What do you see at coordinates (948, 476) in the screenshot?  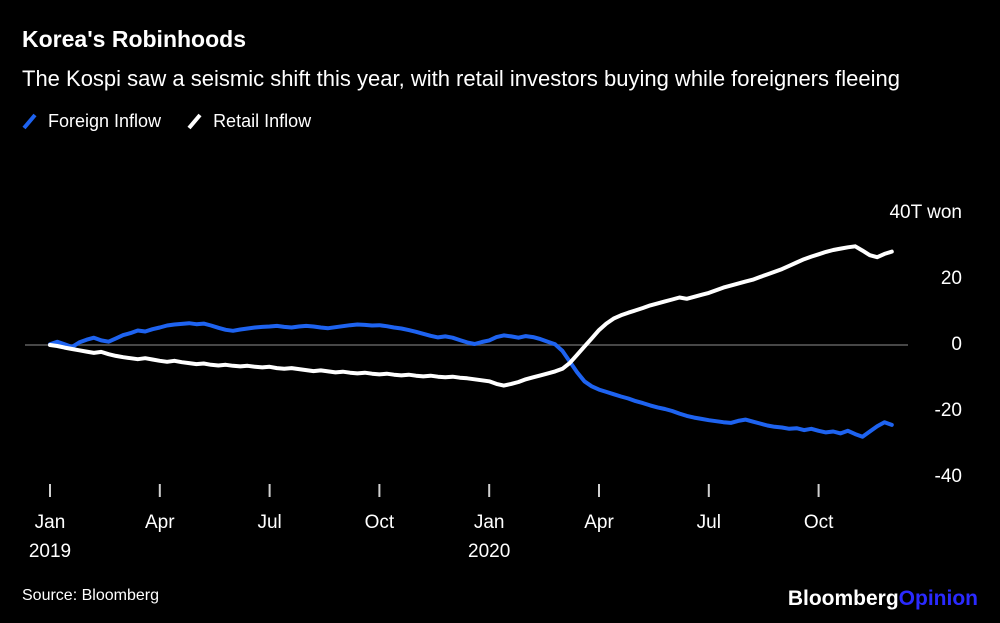 I see `y-axis-label: -40` at bounding box center [948, 476].